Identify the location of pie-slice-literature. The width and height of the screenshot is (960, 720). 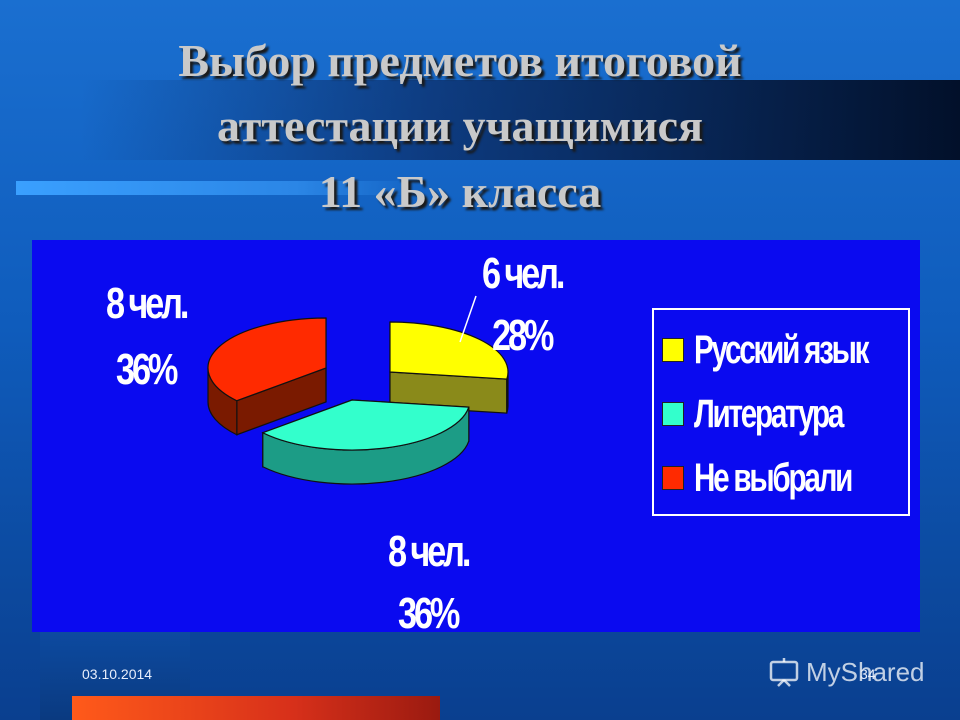
(365, 425).